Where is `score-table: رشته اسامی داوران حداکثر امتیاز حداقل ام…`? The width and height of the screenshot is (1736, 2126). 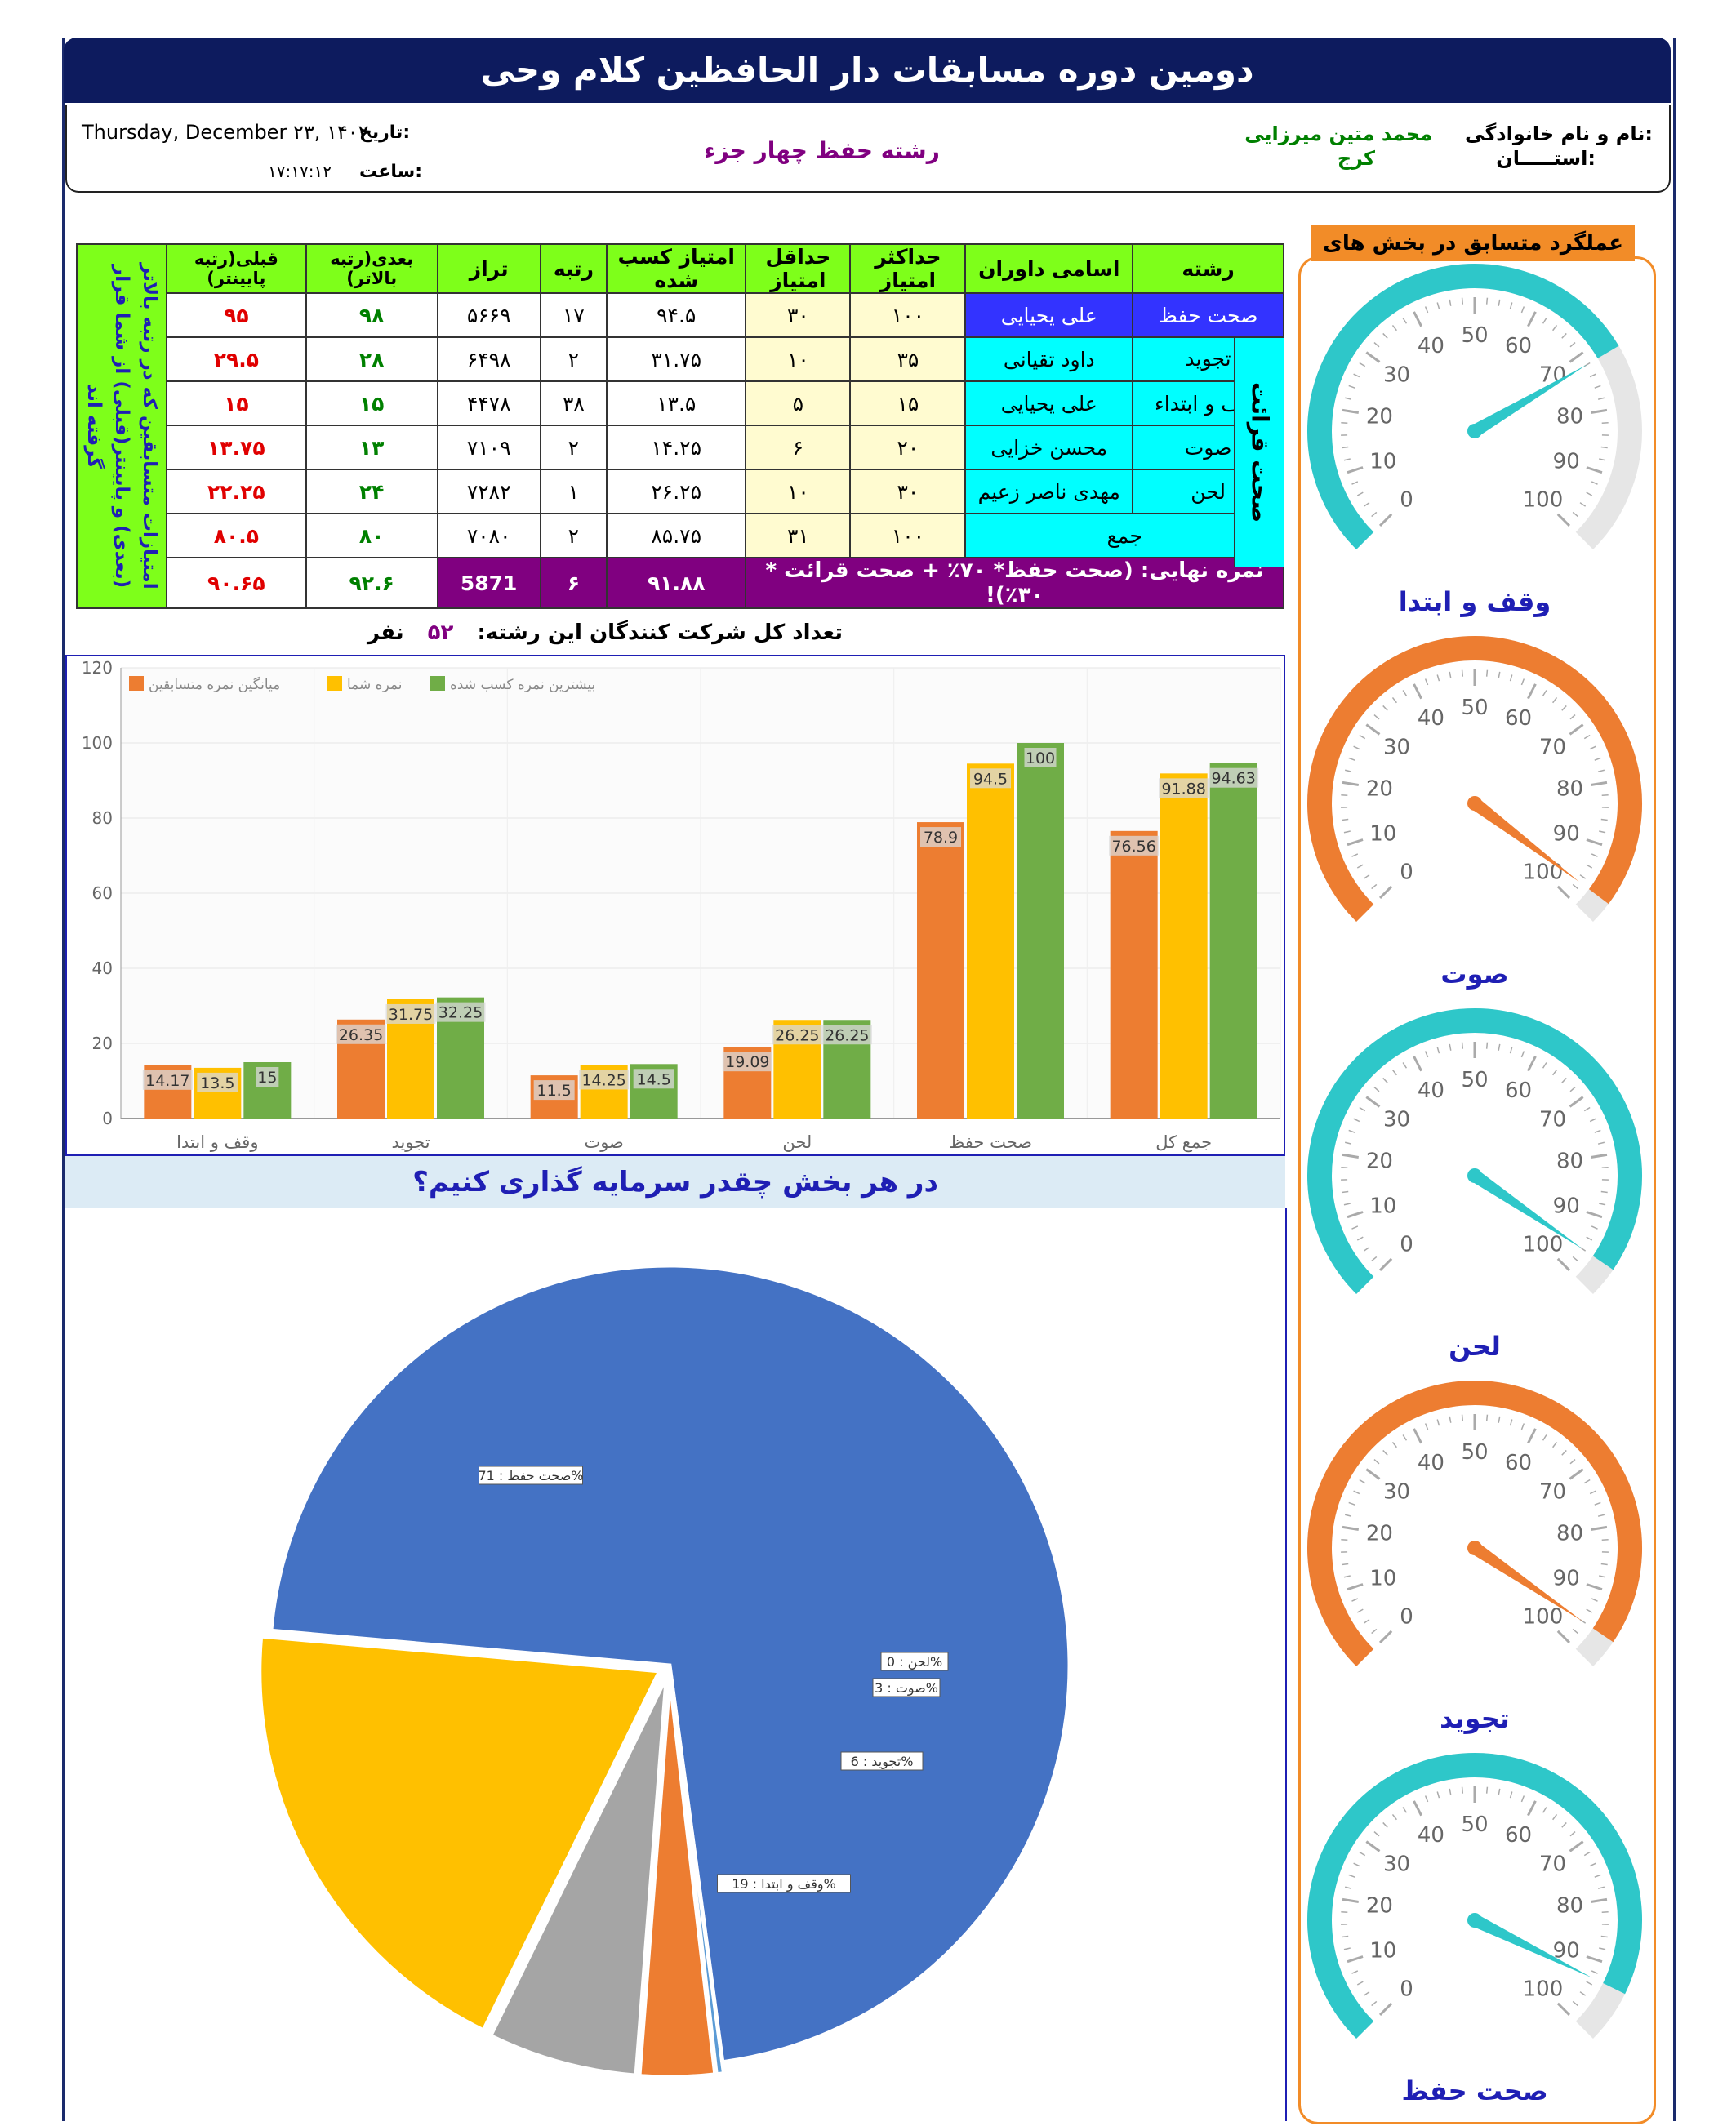
score-table: رشته اسامی داوران حداکثر امتیاز حداقل ام… is located at coordinates (680, 426).